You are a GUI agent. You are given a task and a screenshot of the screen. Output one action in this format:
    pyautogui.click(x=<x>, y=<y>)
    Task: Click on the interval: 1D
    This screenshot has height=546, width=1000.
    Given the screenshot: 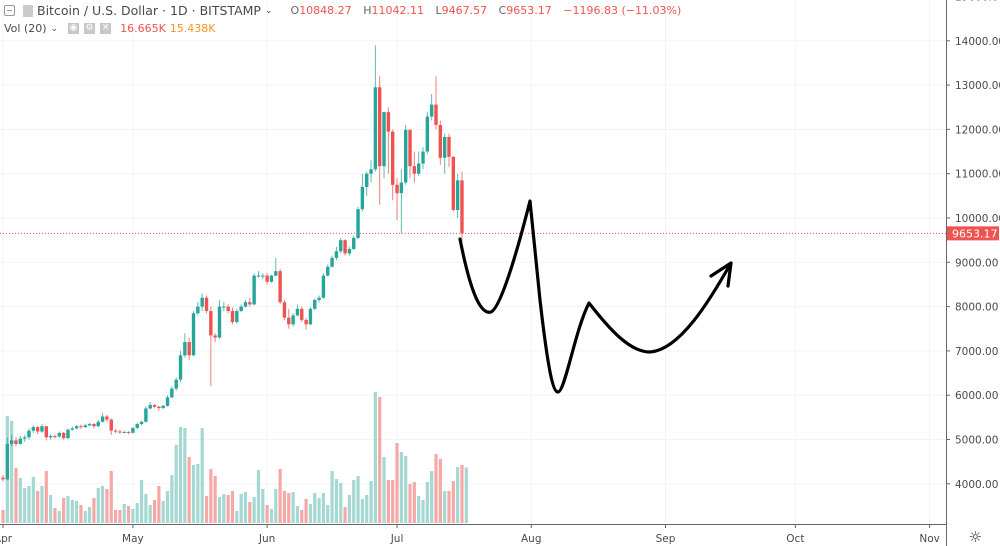 What is the action you would take?
    pyautogui.click(x=179, y=10)
    